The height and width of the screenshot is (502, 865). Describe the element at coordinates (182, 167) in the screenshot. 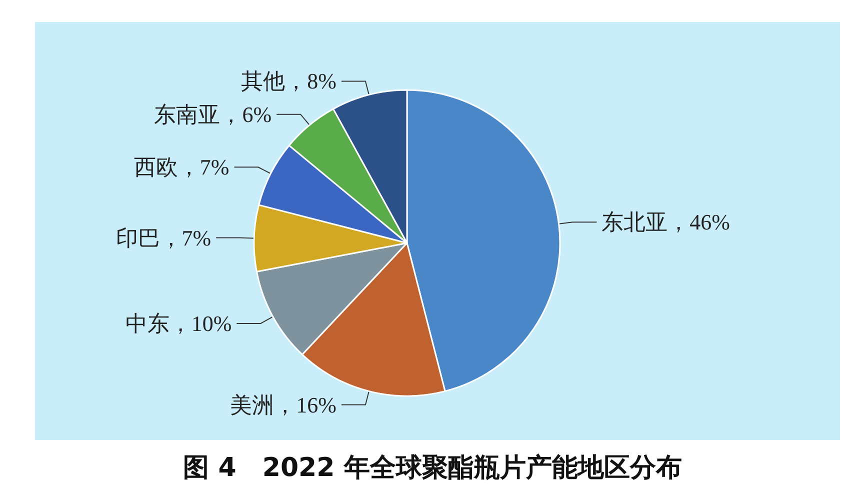

I see `slice-label: 西欧，7%` at that location.